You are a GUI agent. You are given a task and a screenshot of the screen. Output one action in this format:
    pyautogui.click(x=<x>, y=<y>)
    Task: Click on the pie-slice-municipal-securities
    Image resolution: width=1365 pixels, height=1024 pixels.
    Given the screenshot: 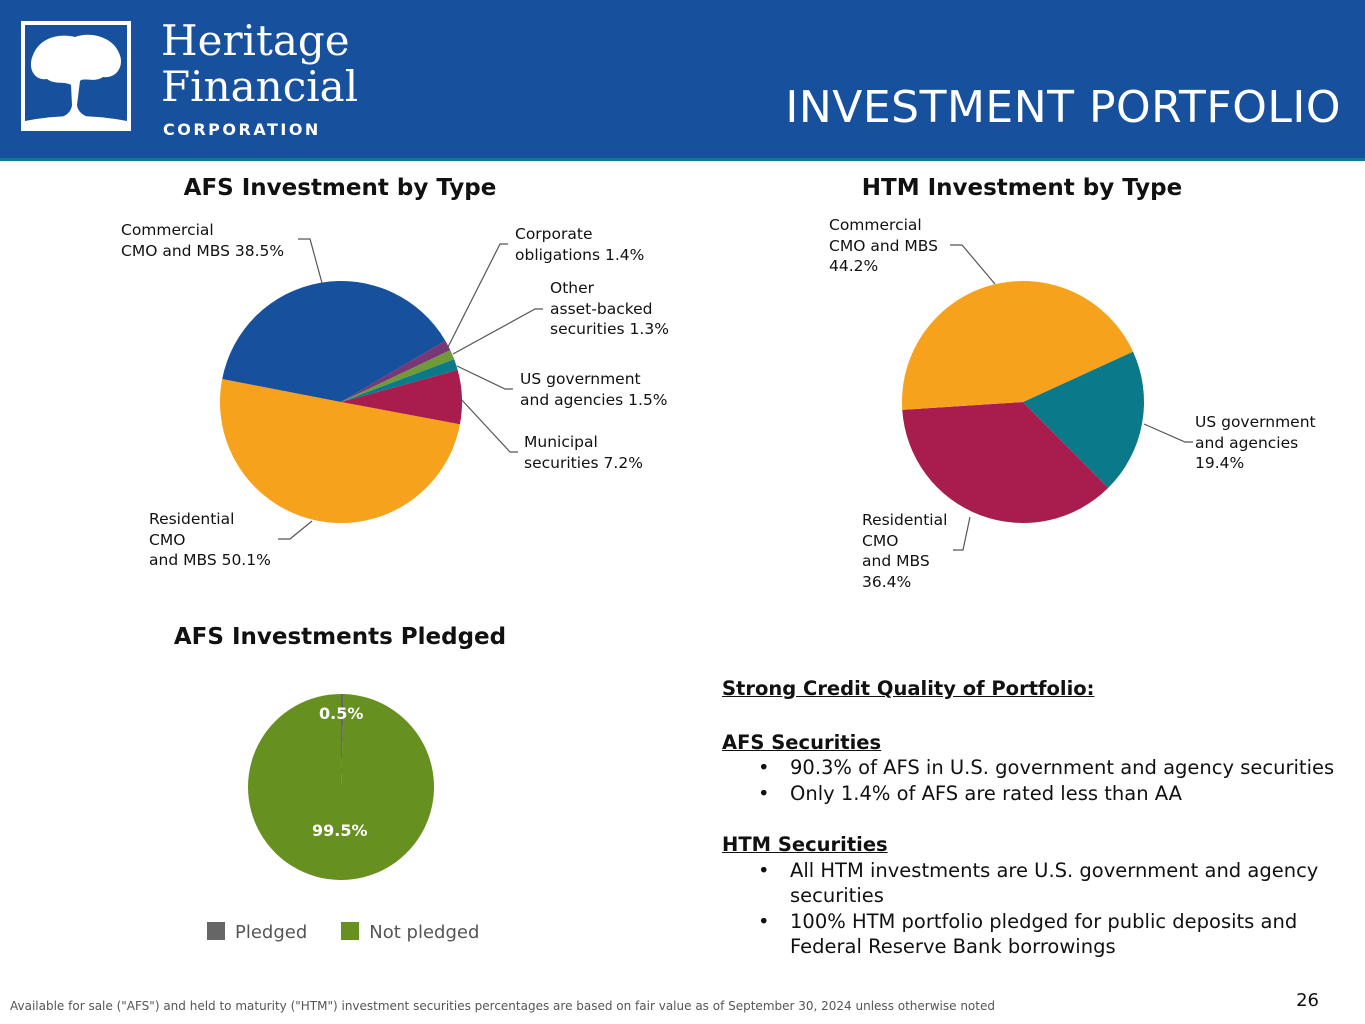 What is the action you would take?
    pyautogui.click(x=401, y=397)
    